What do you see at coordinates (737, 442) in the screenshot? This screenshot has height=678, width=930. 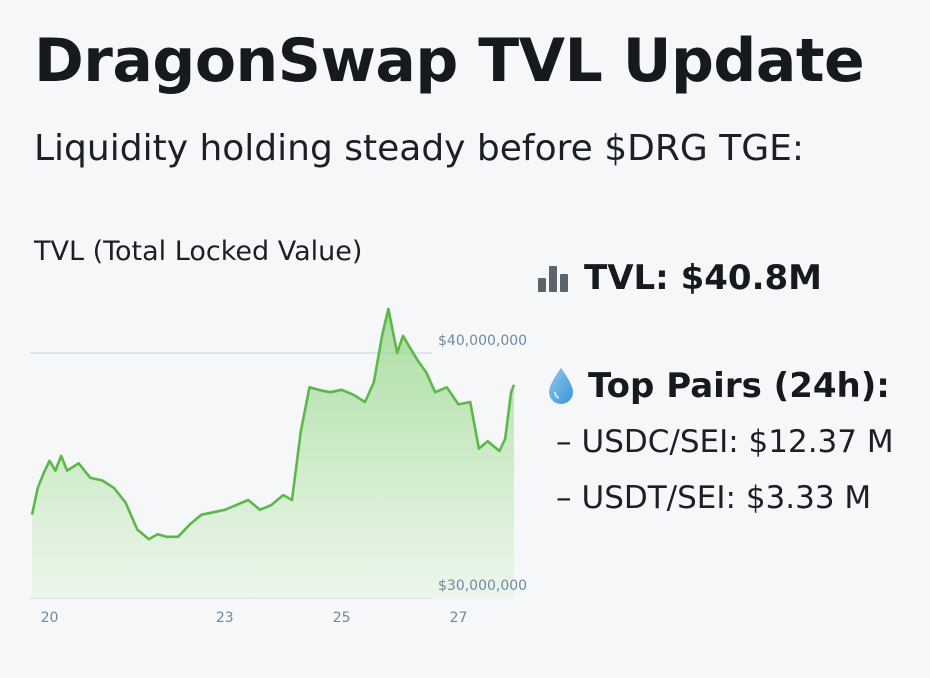 I see `pair-label: USDC/SEI: $12.37 M` at bounding box center [737, 442].